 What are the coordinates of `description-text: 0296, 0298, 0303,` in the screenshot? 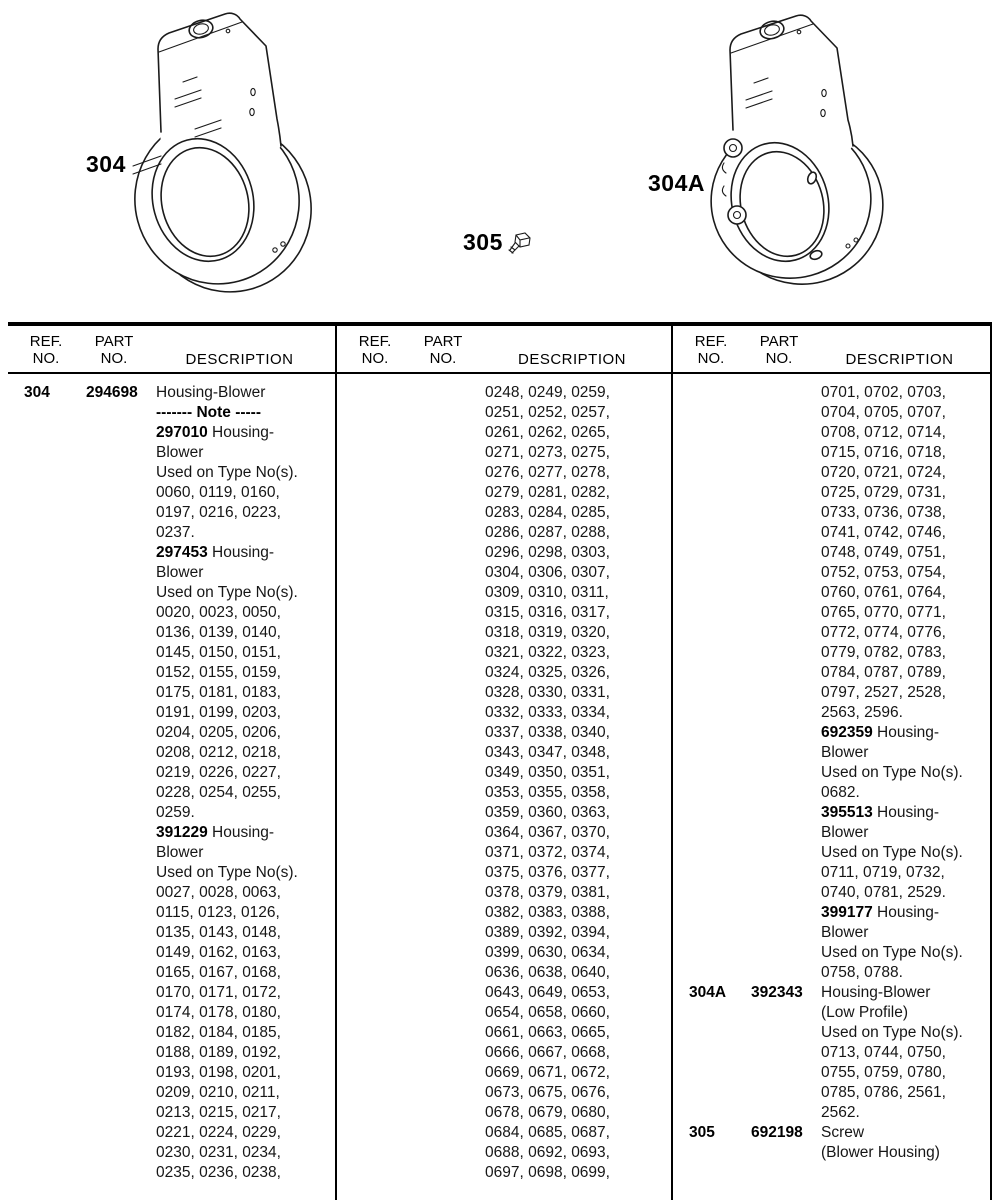 It's located at (547, 552).